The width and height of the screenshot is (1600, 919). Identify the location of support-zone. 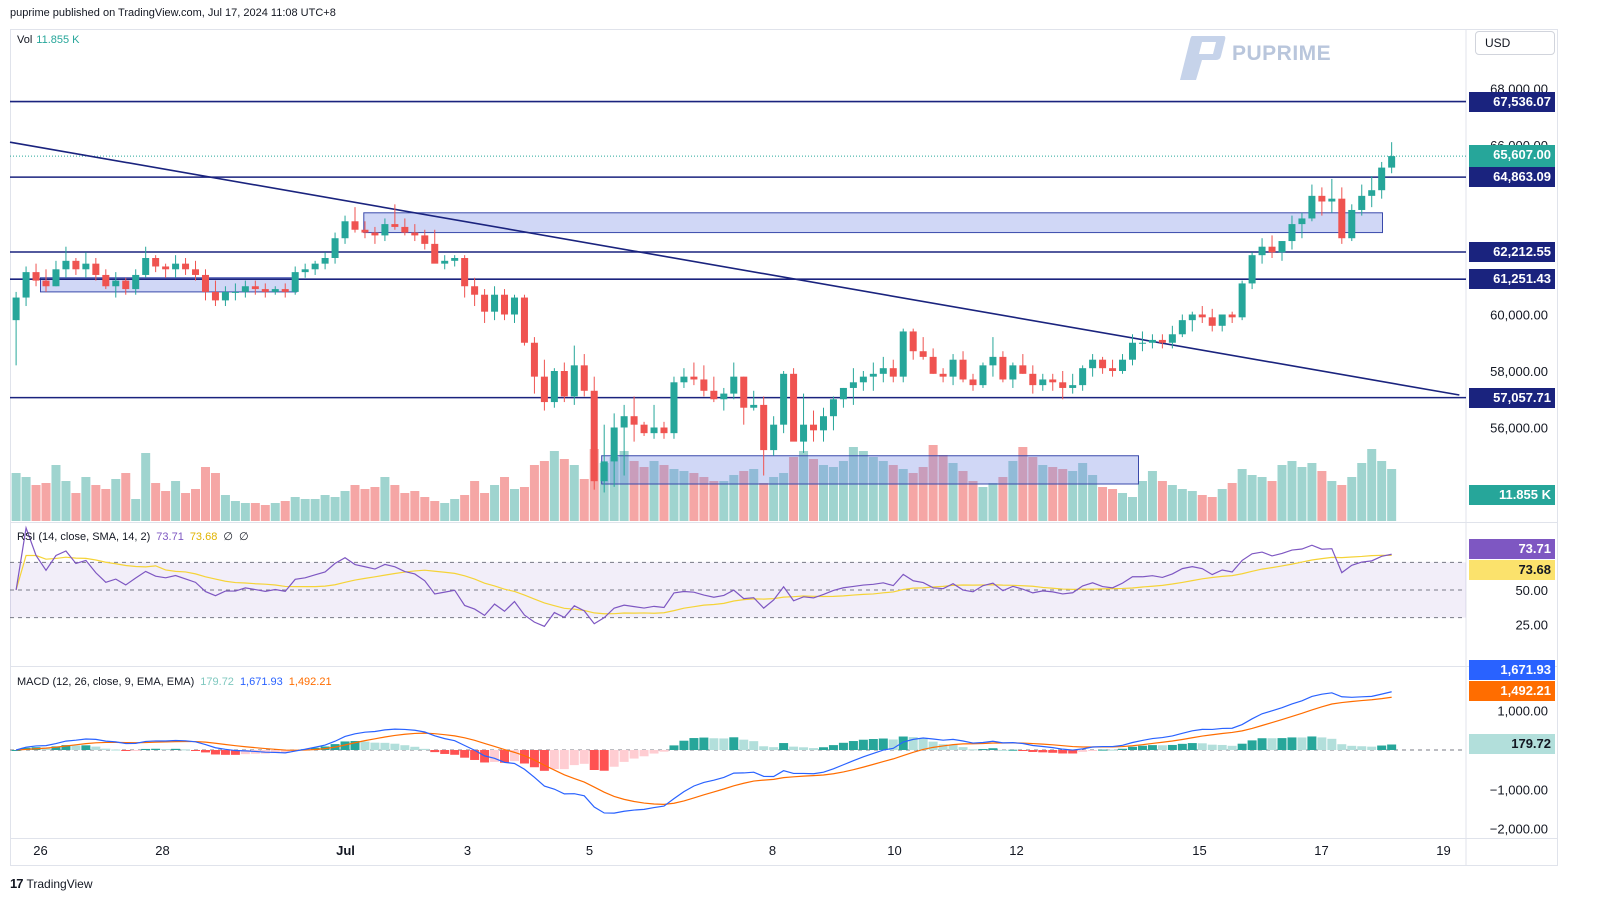
(873, 223).